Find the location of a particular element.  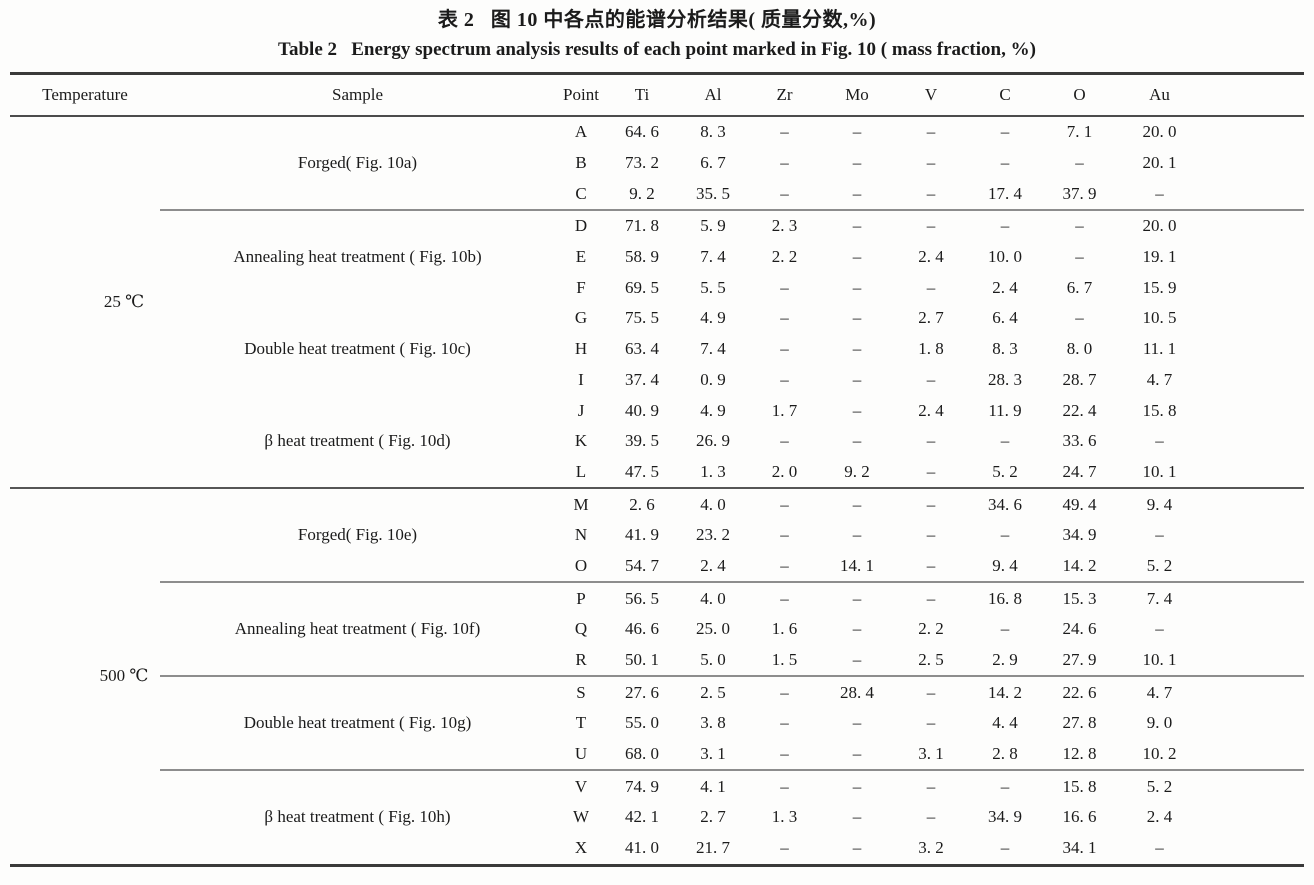

value-cell-c: 34. 6 is located at coordinates (1005, 504).